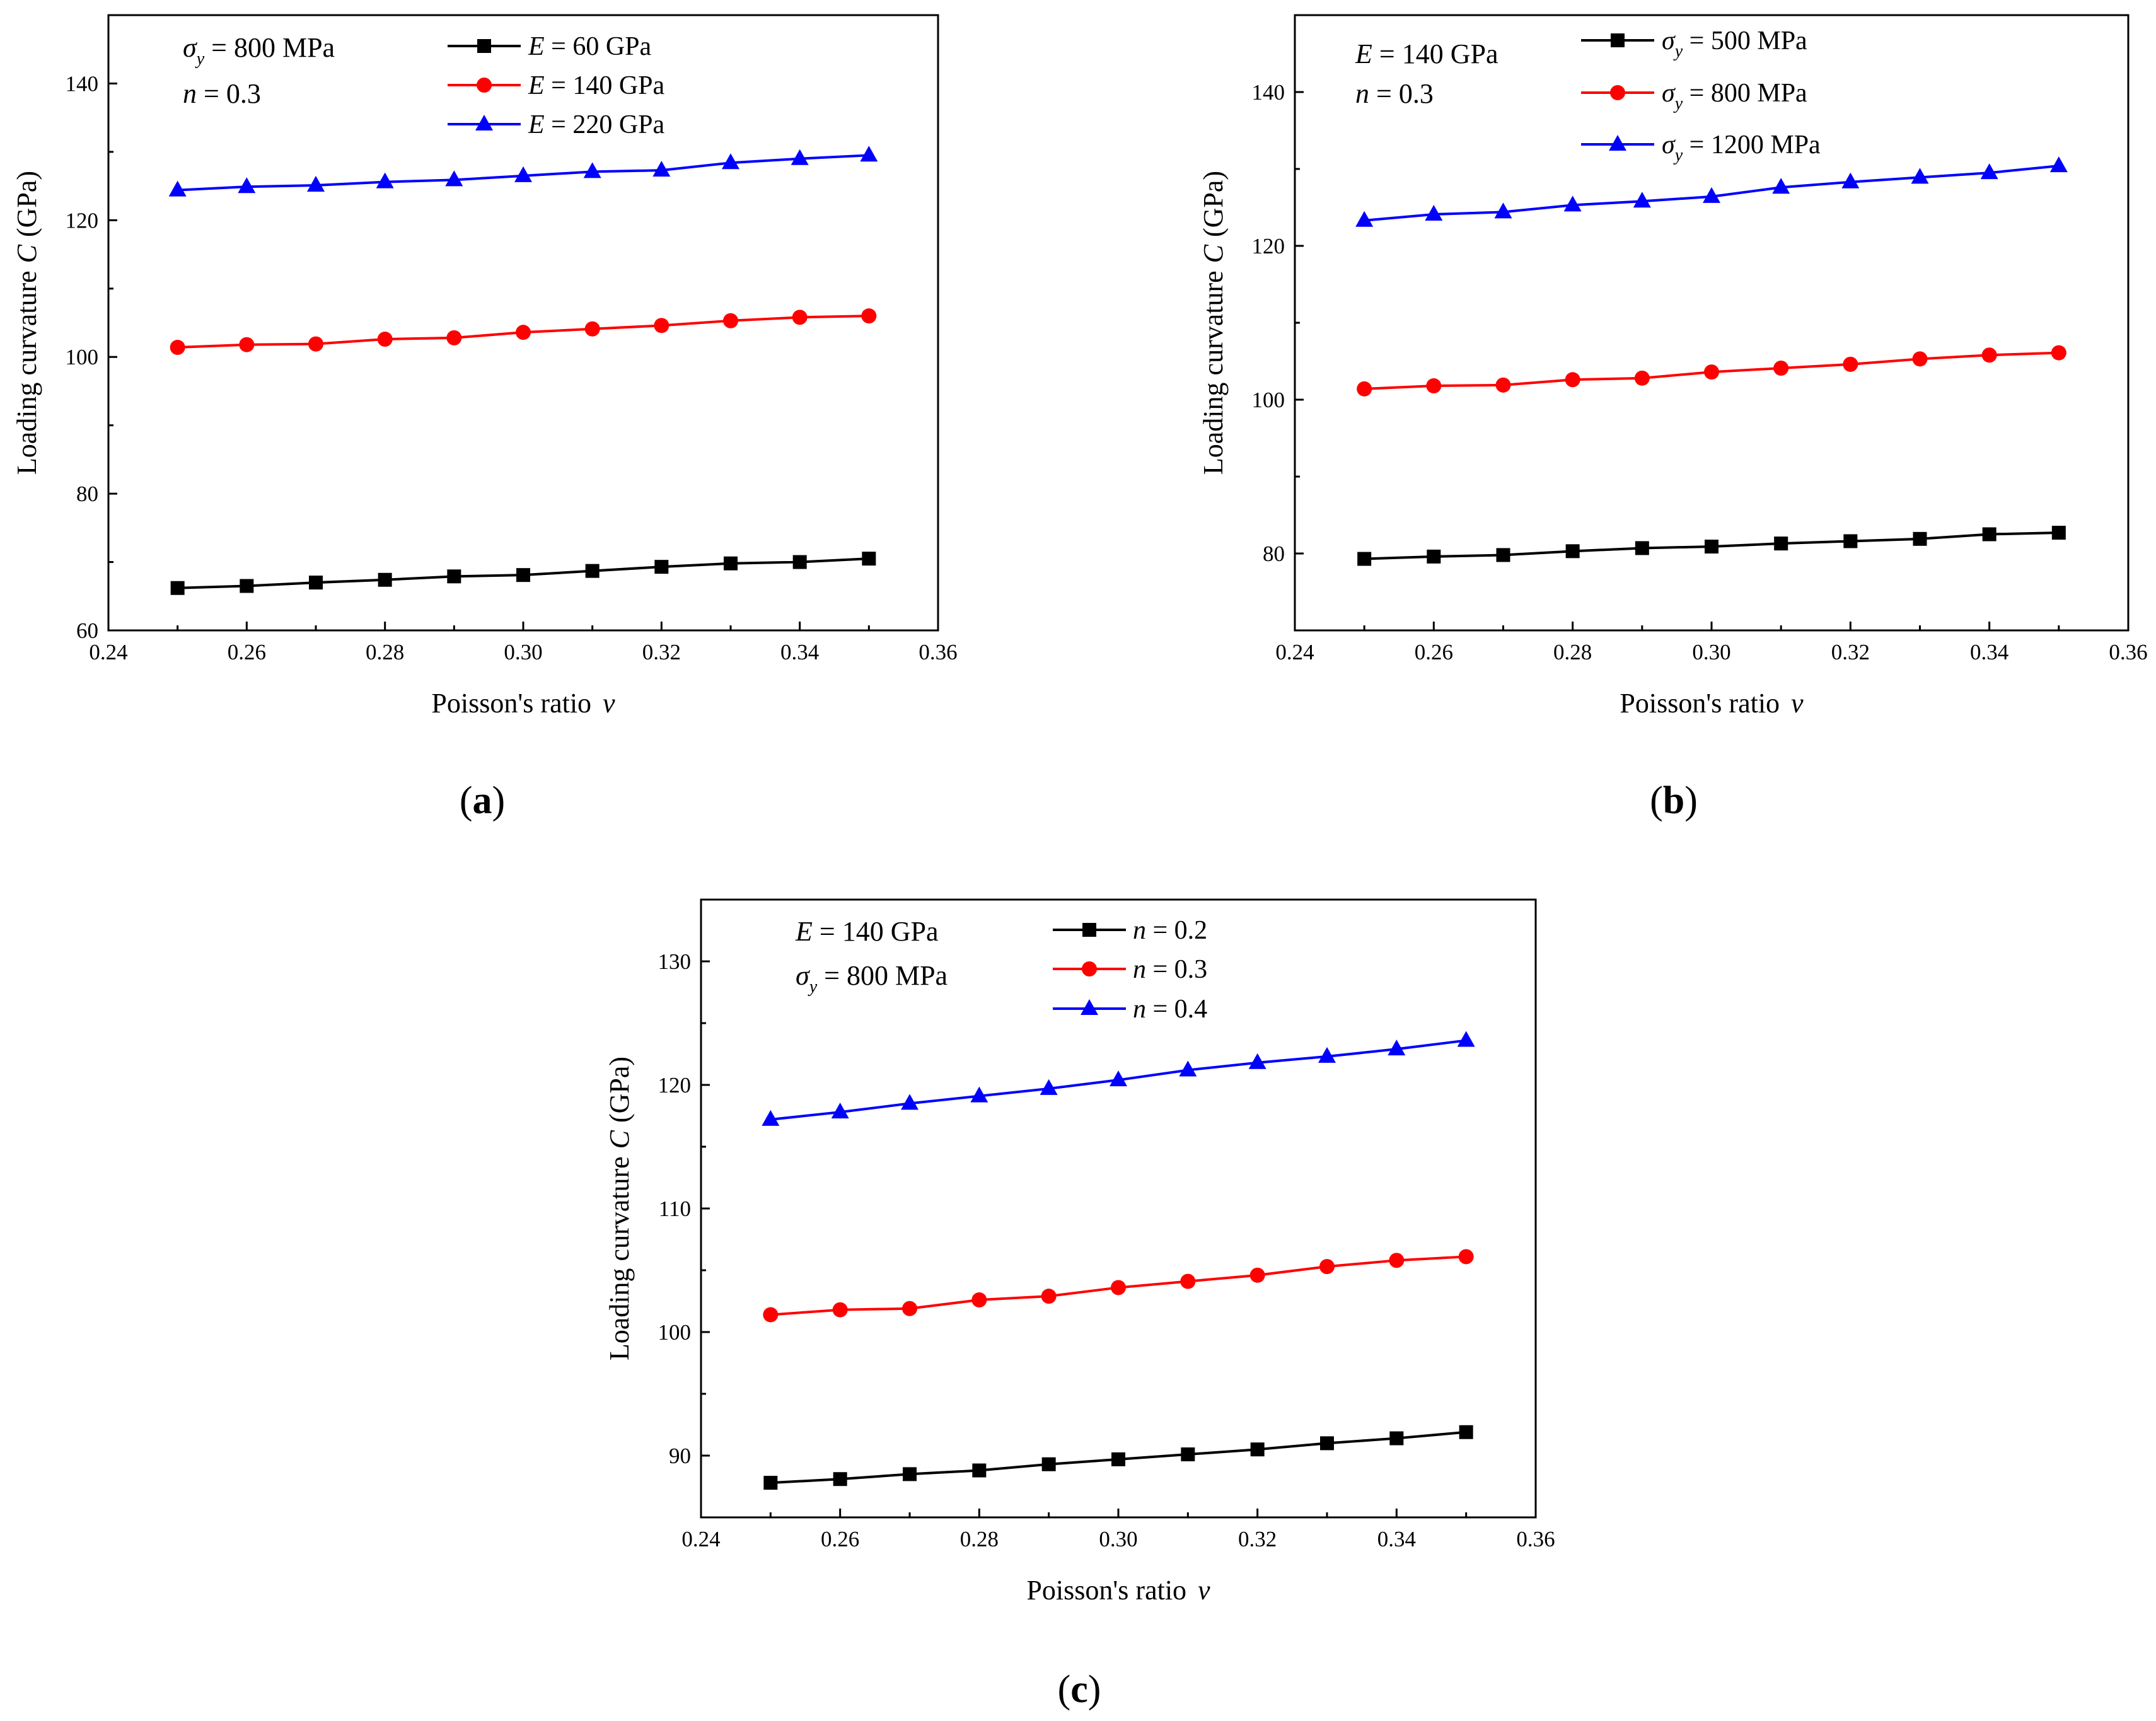 The width and height of the screenshot is (2156, 1721). What do you see at coordinates (1396, 1539) in the screenshot?
I see `x-tick-label: 0.34` at bounding box center [1396, 1539].